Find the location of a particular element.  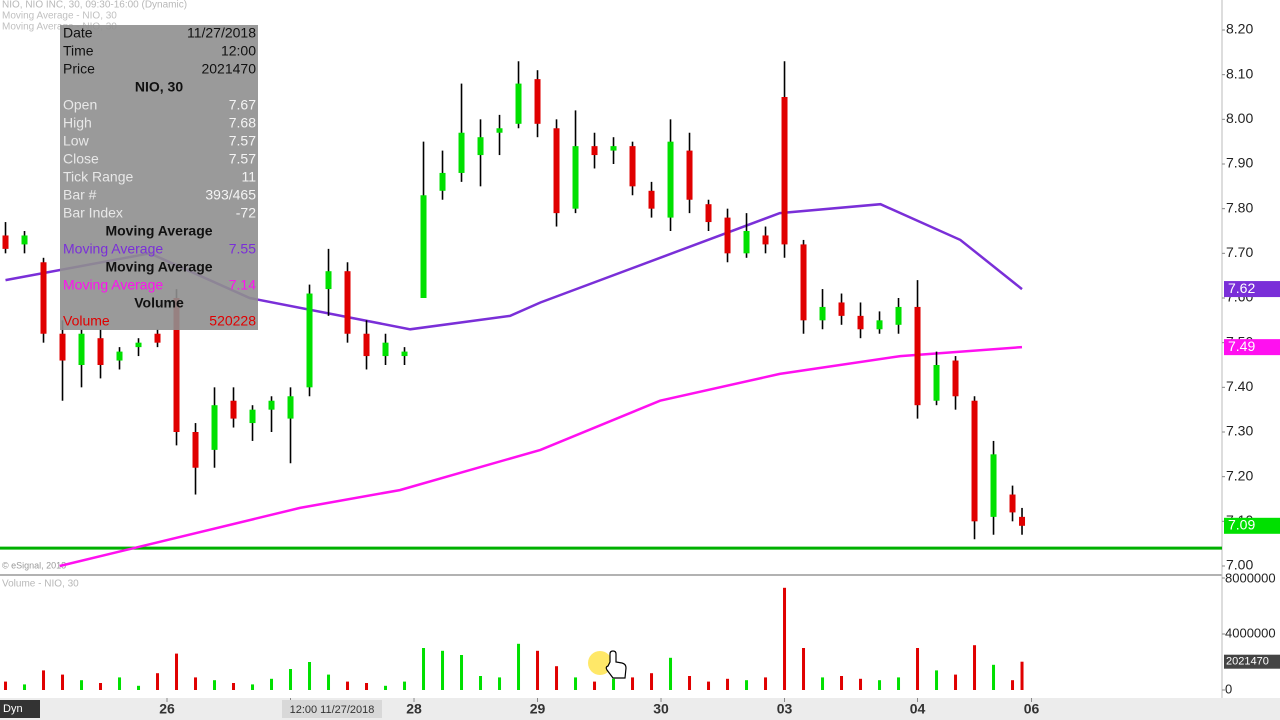

data-window-label: Price is located at coordinates (79, 69).